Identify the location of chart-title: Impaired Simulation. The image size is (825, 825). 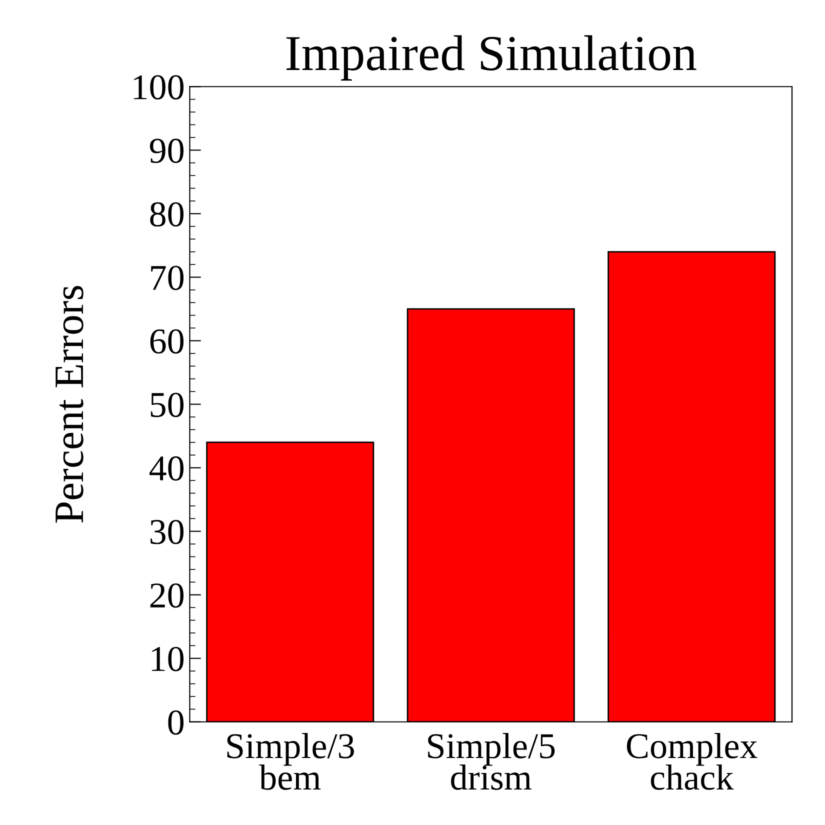
(491, 58).